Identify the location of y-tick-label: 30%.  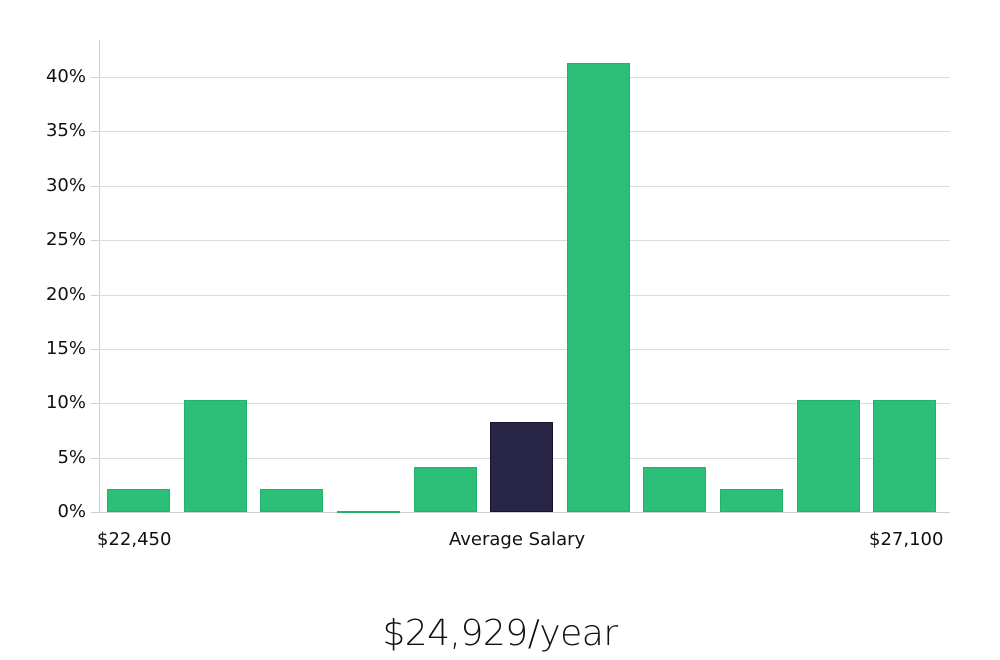
(65, 185).